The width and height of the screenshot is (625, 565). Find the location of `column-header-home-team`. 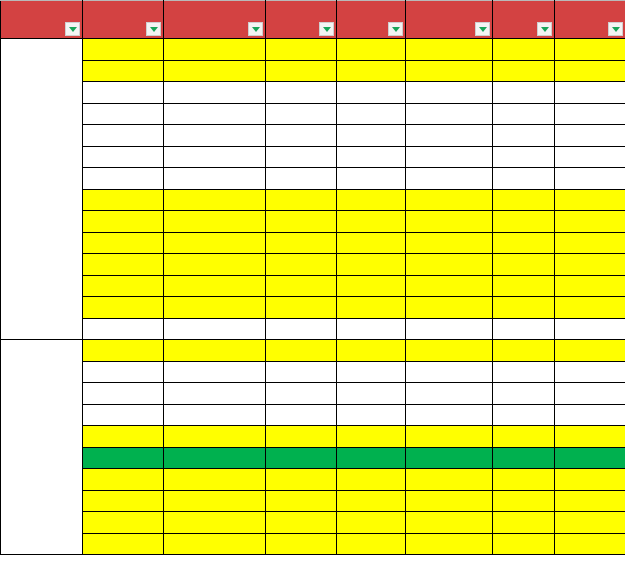

column-header-home-team is located at coordinates (301, 19).